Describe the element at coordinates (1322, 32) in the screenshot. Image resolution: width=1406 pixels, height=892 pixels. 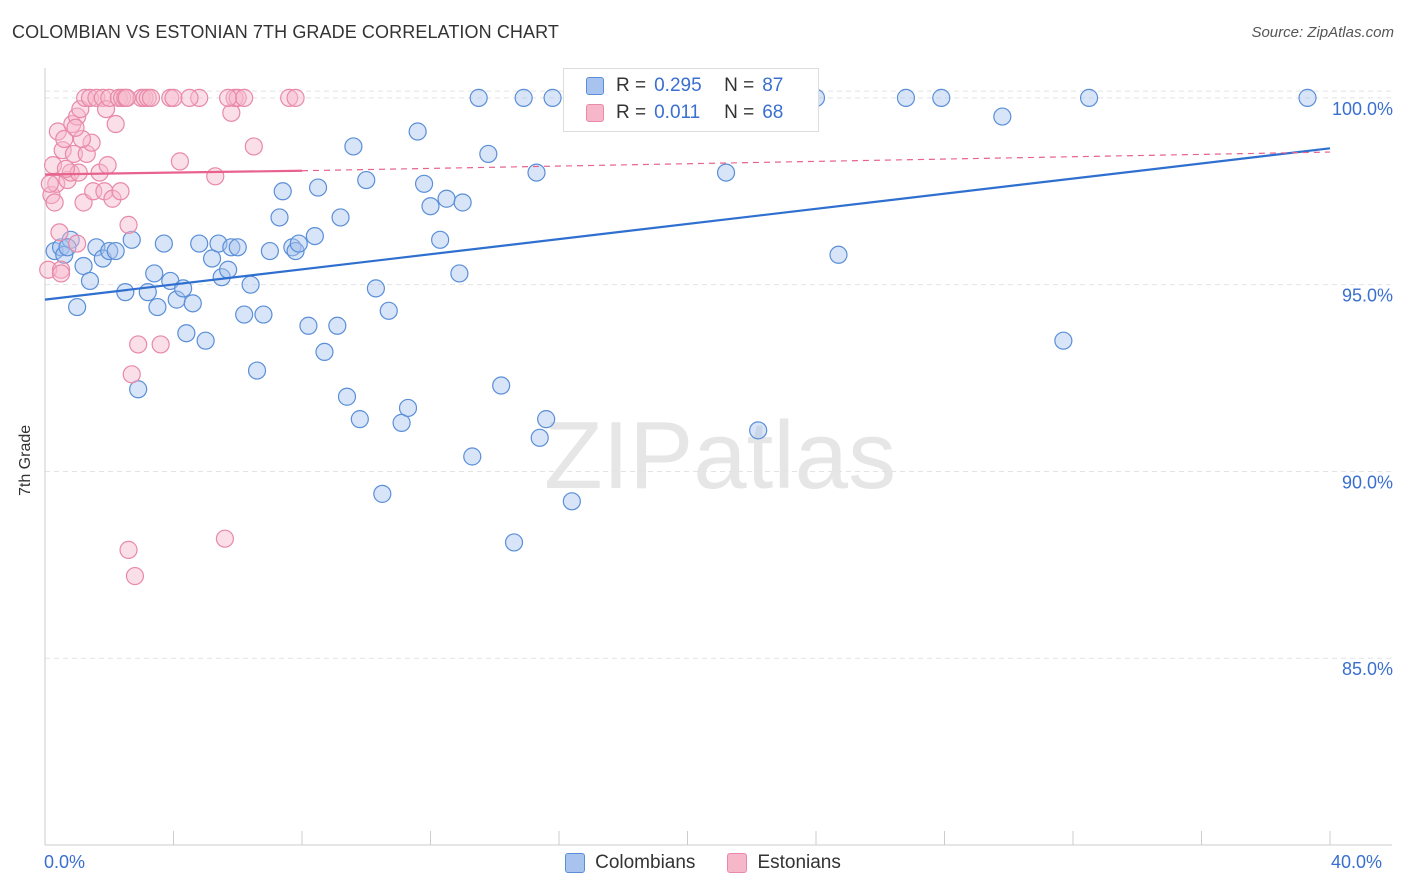
I see `chart-source: Source: ZipAtlas.com` at that location.